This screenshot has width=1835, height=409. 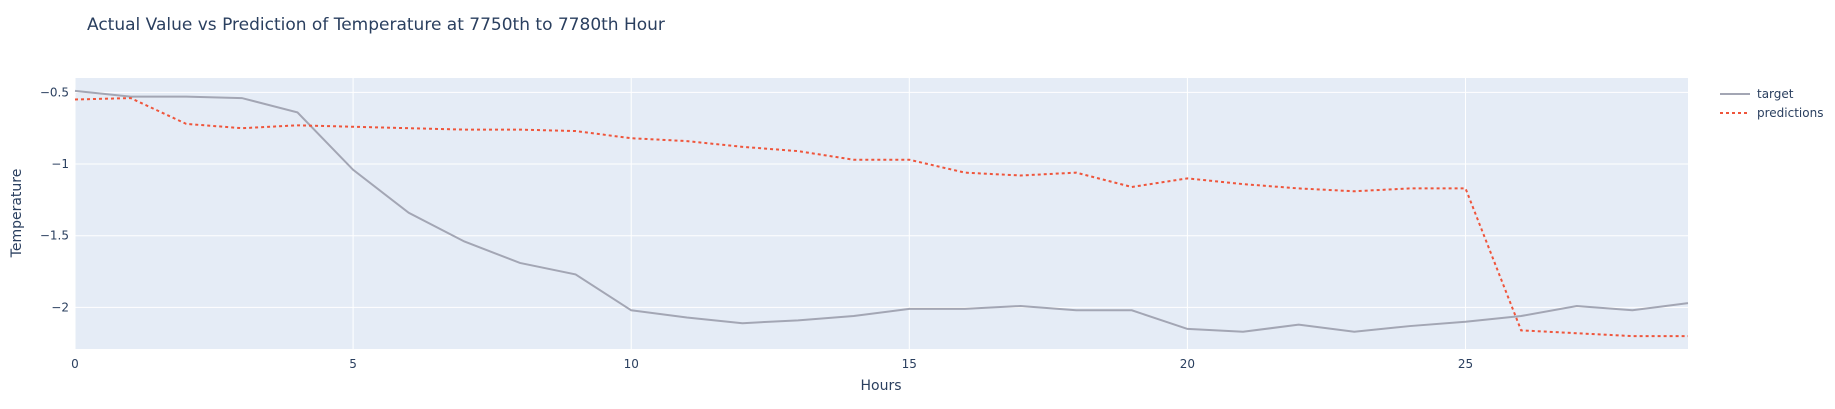 I want to click on legend-item-predictions: predictions, so click(x=1771, y=113).